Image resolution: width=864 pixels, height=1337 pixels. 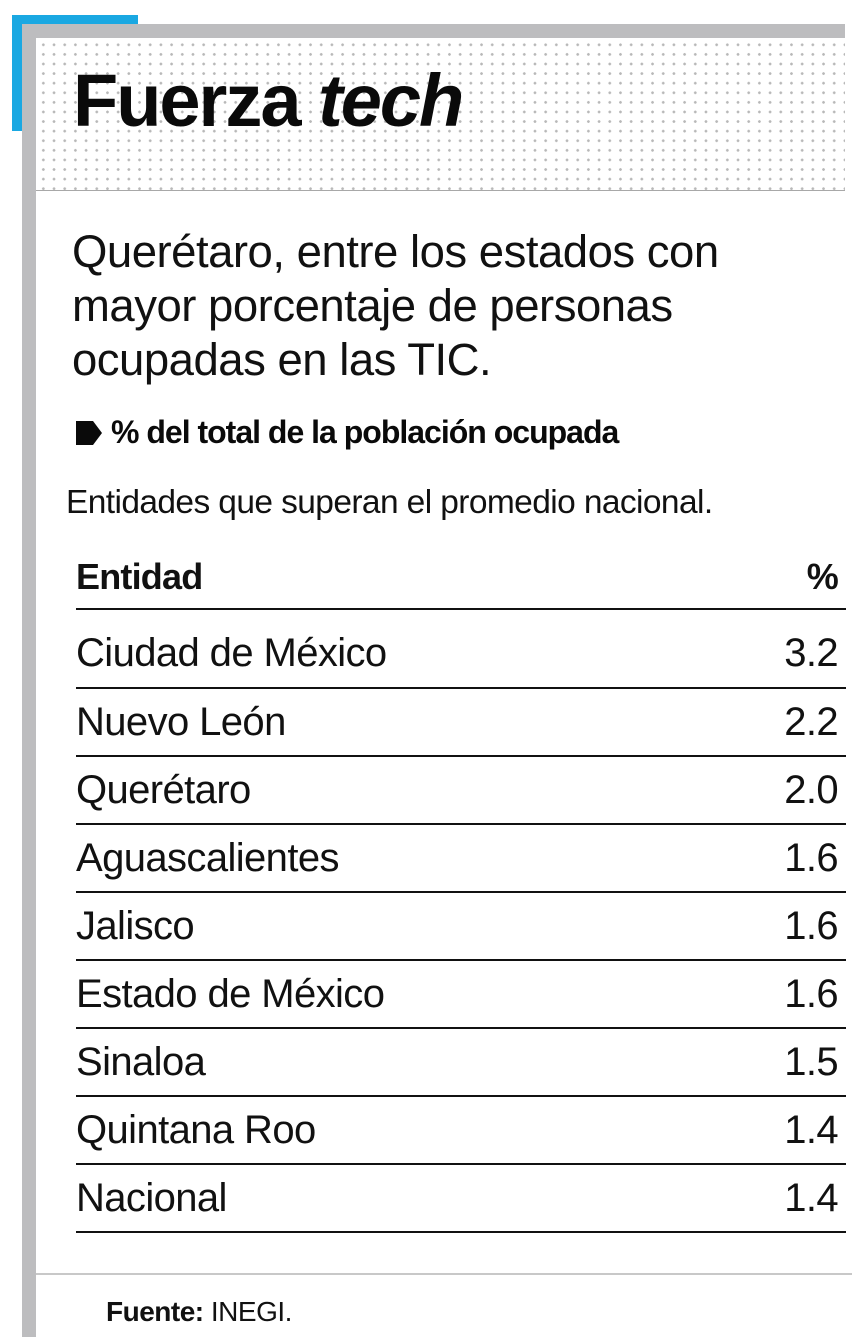 What do you see at coordinates (461, 1199) in the screenshot?
I see `table-row: Nacional 1.4` at bounding box center [461, 1199].